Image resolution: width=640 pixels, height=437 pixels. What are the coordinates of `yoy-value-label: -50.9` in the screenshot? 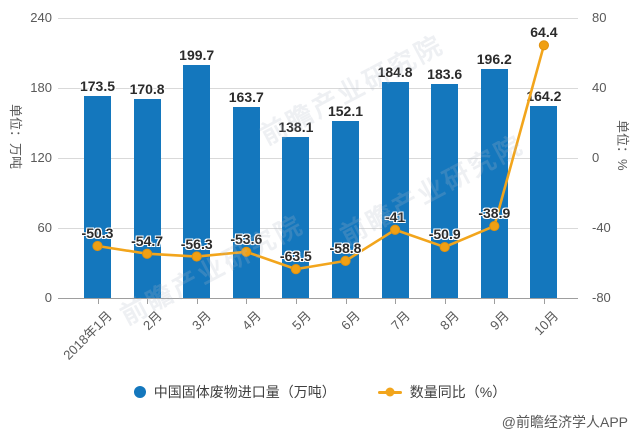 It's located at (444, 234).